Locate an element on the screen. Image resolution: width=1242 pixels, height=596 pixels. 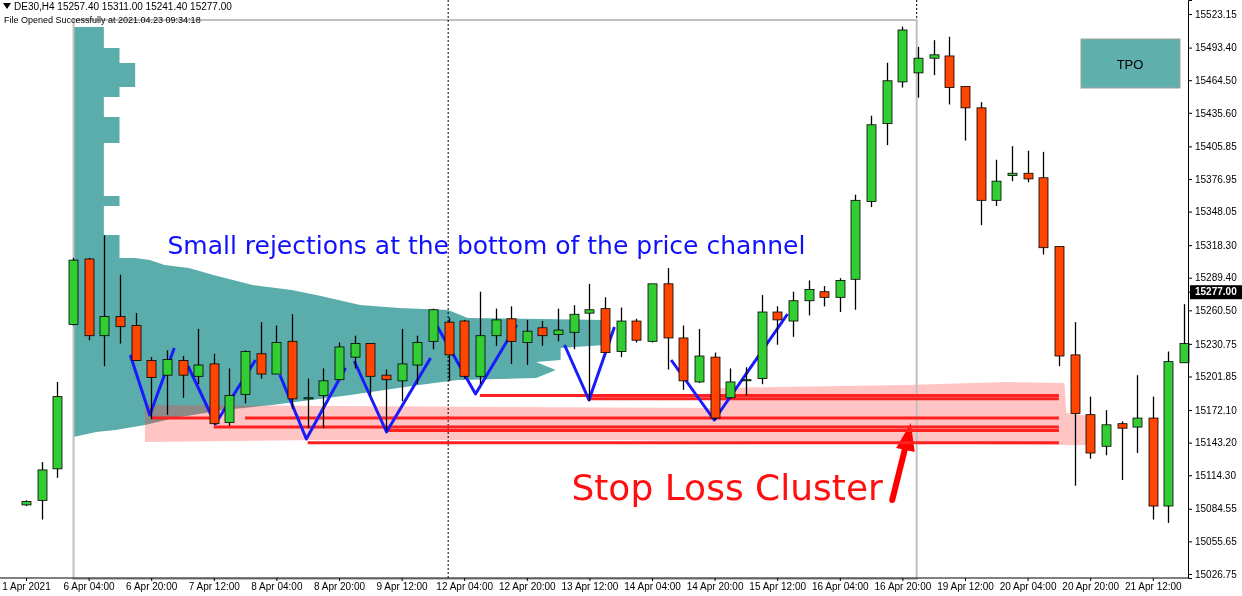
x-tick-label: 16 Apr 04:00 is located at coordinates (840, 586).